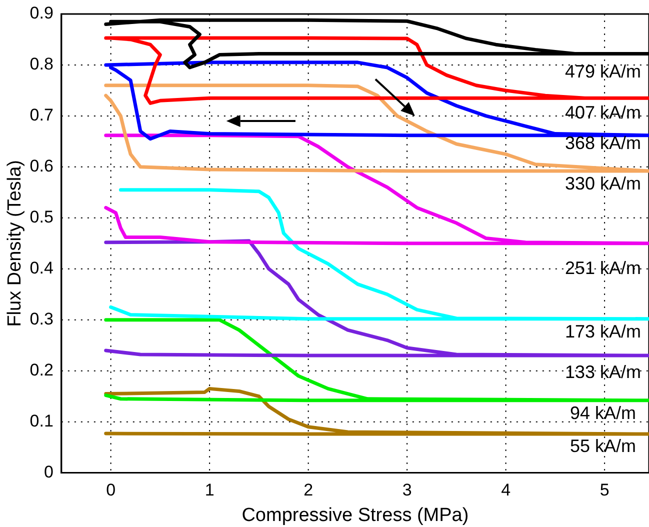 The width and height of the screenshot is (649, 527). I want to click on x-tick-label: 5, so click(605, 490).